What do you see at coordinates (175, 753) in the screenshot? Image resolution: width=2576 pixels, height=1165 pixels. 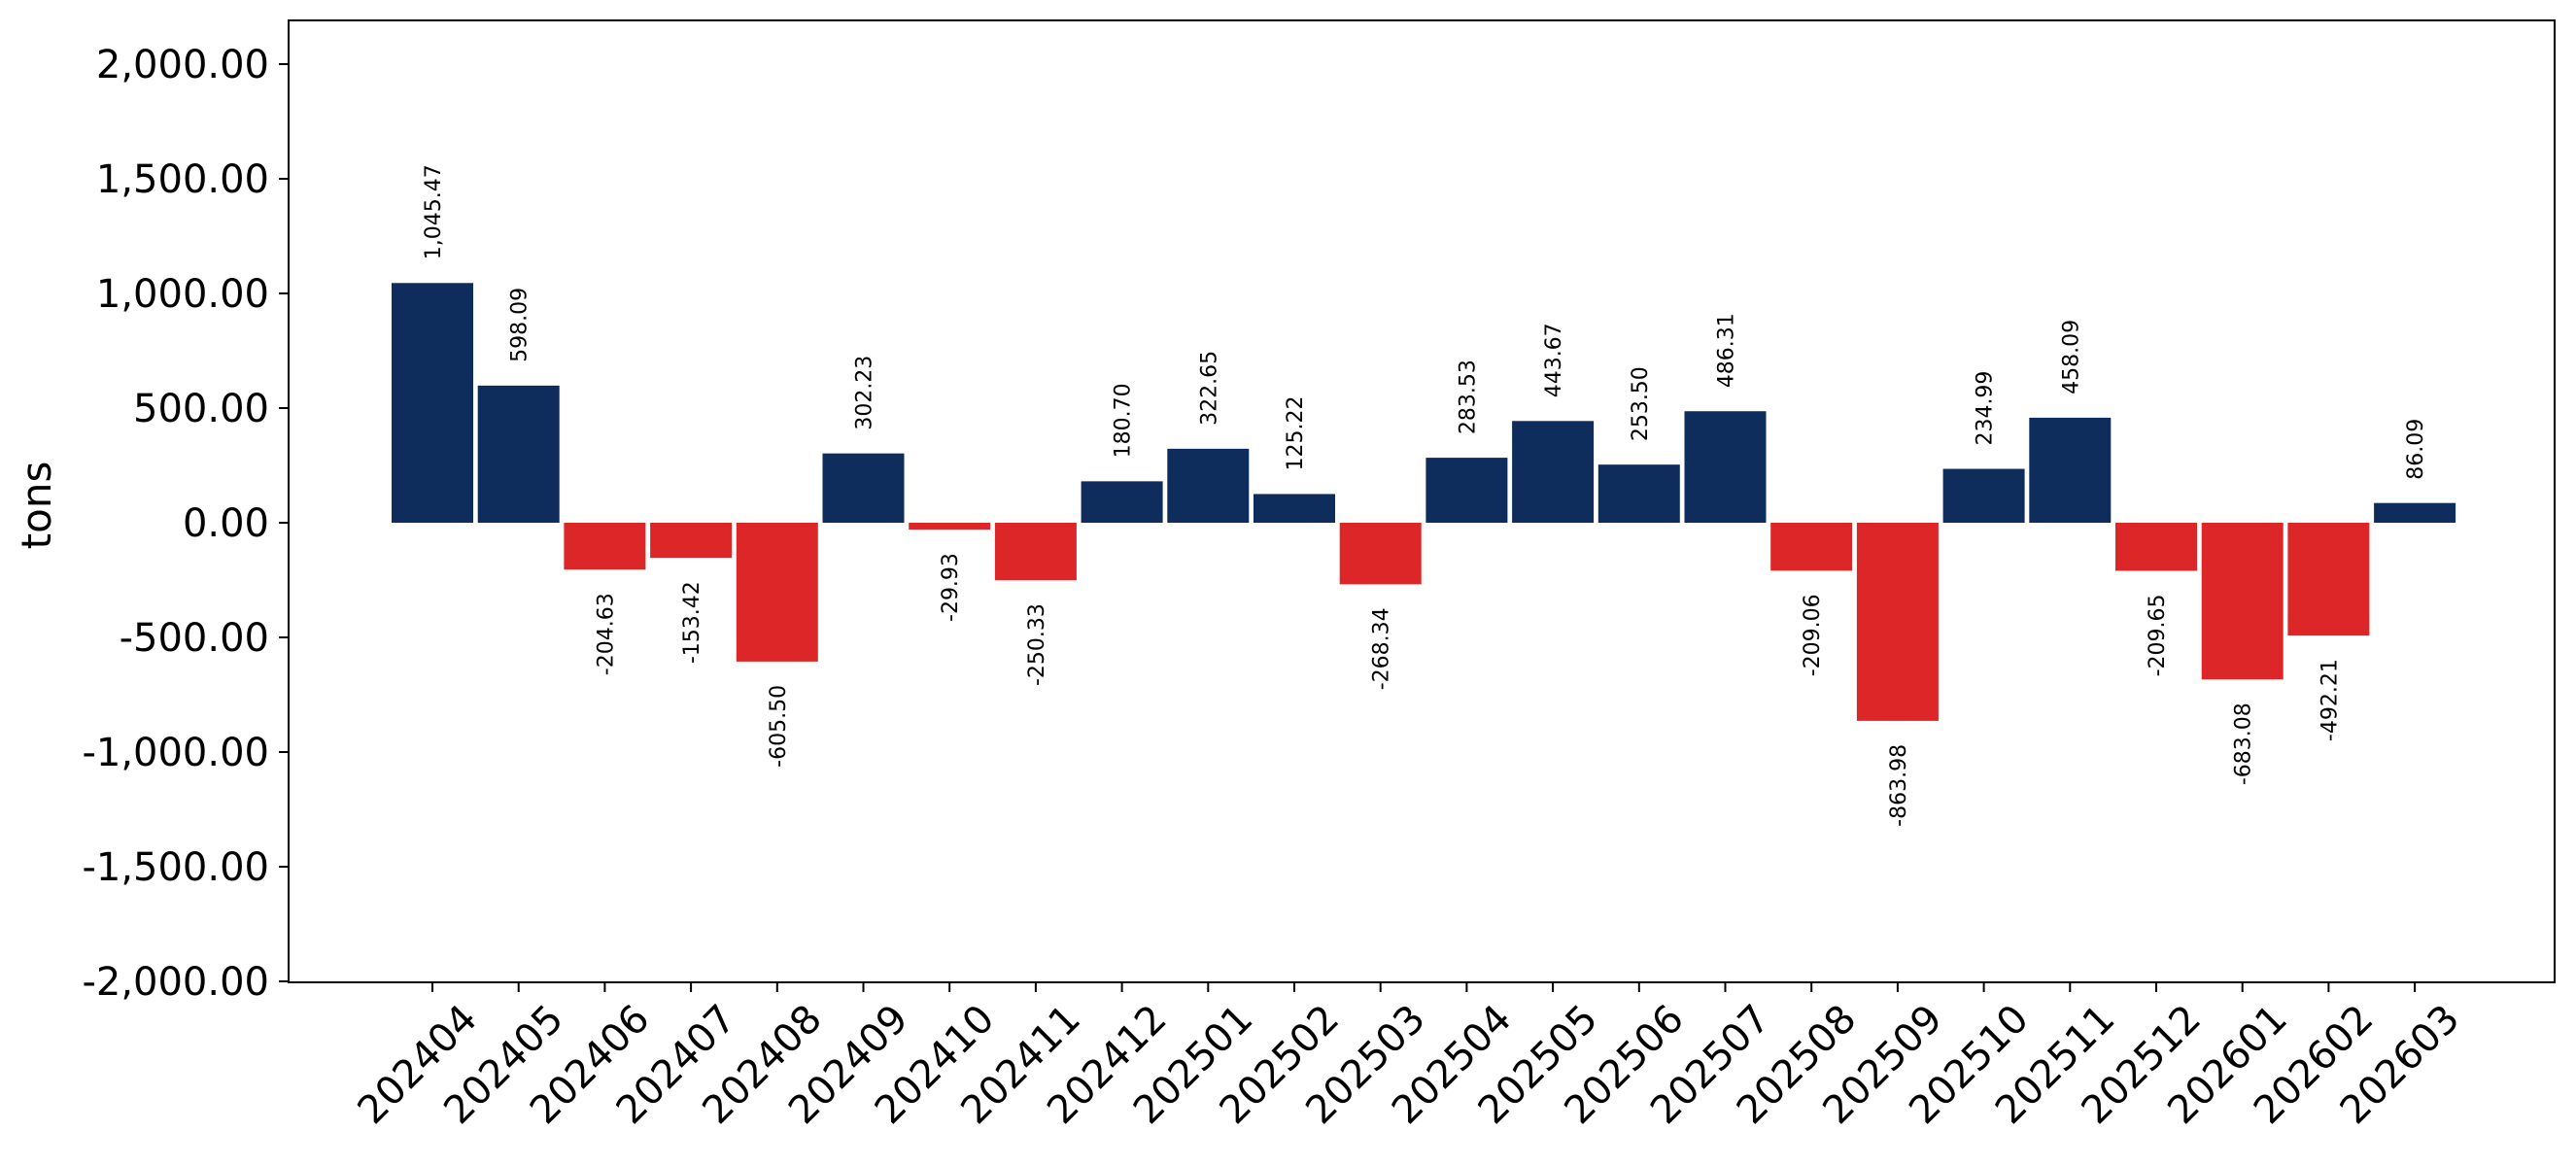 I see `y-tick-label: -1,000.00` at bounding box center [175, 753].